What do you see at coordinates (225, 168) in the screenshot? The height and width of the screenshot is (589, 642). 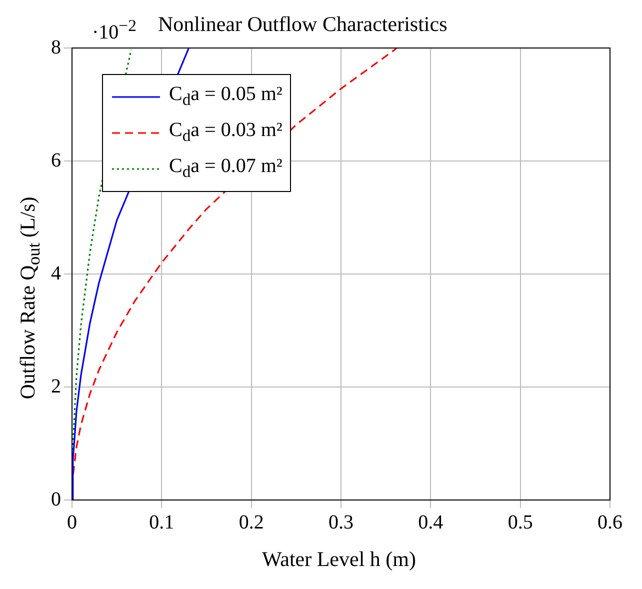 I see `legend-label: C$_{d}$a = 0.07 m²` at bounding box center [225, 168].